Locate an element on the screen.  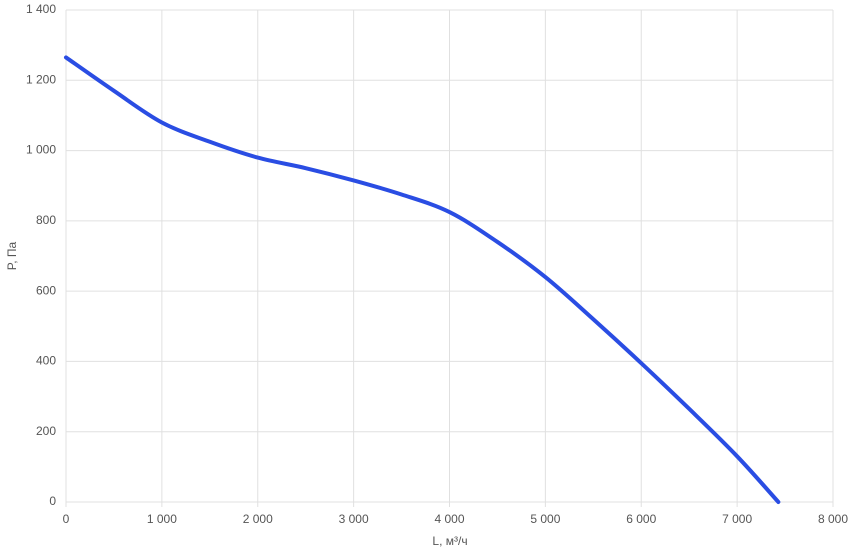
y-tick-label: 200 is located at coordinates (46, 431).